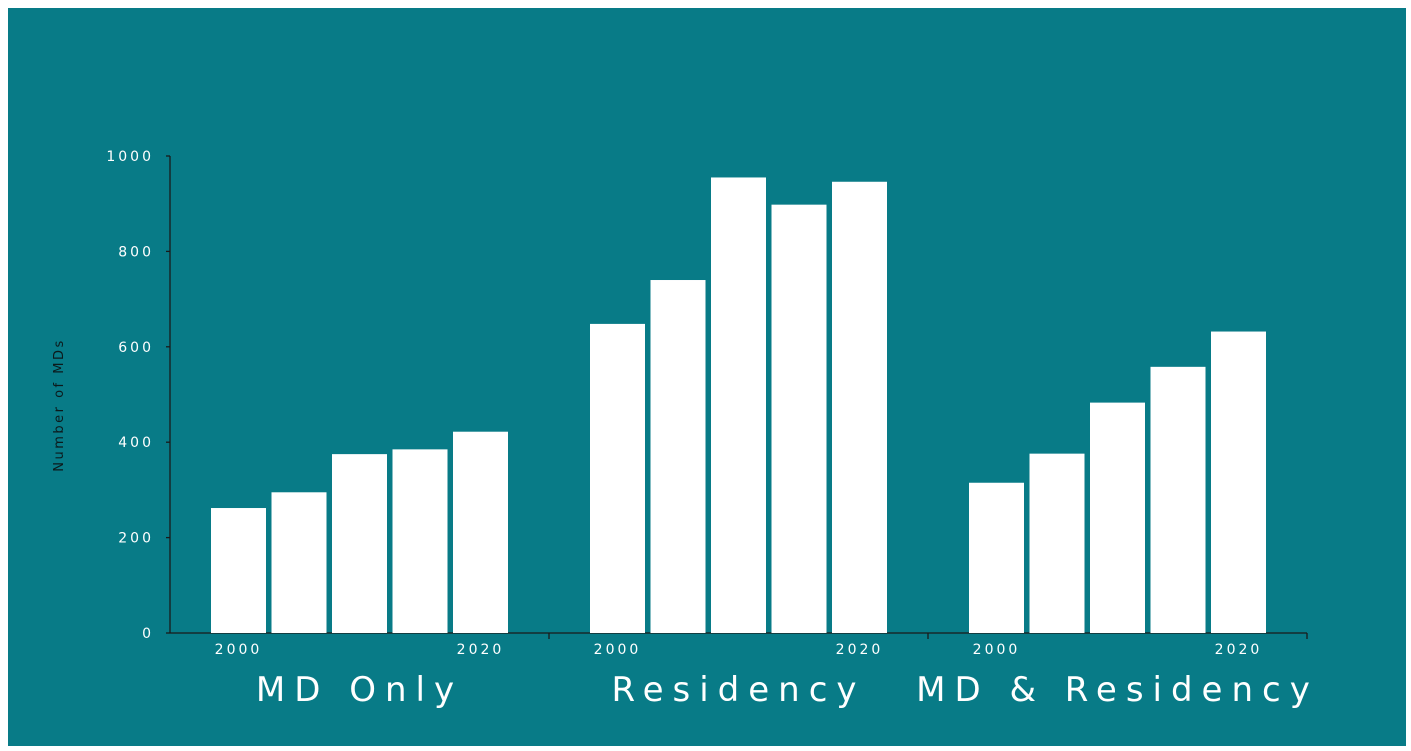 Image resolution: width=1411 pixels, height=751 pixels. I want to click on y-tick-label: 800, so click(136, 252).